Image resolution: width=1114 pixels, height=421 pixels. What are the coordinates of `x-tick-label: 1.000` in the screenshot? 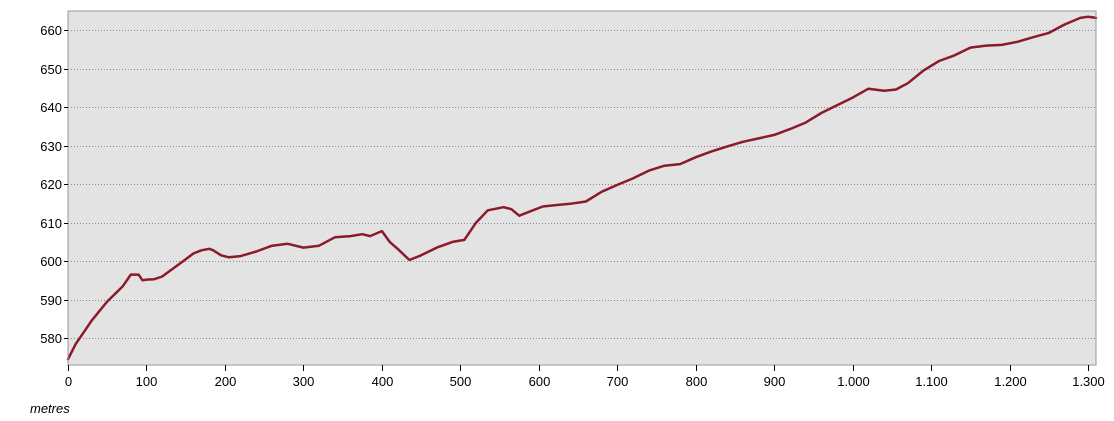 It's located at (853, 381).